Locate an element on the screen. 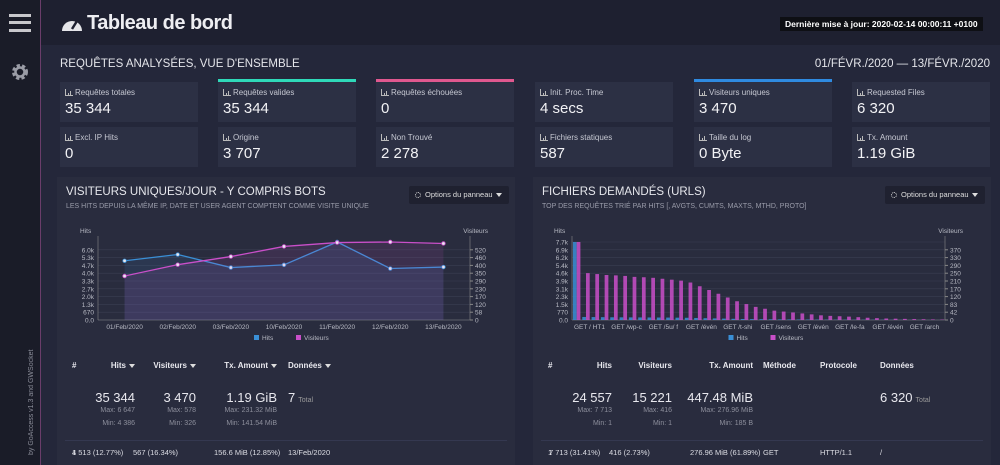  table-cell: 1 is located at coordinates (74, 452).